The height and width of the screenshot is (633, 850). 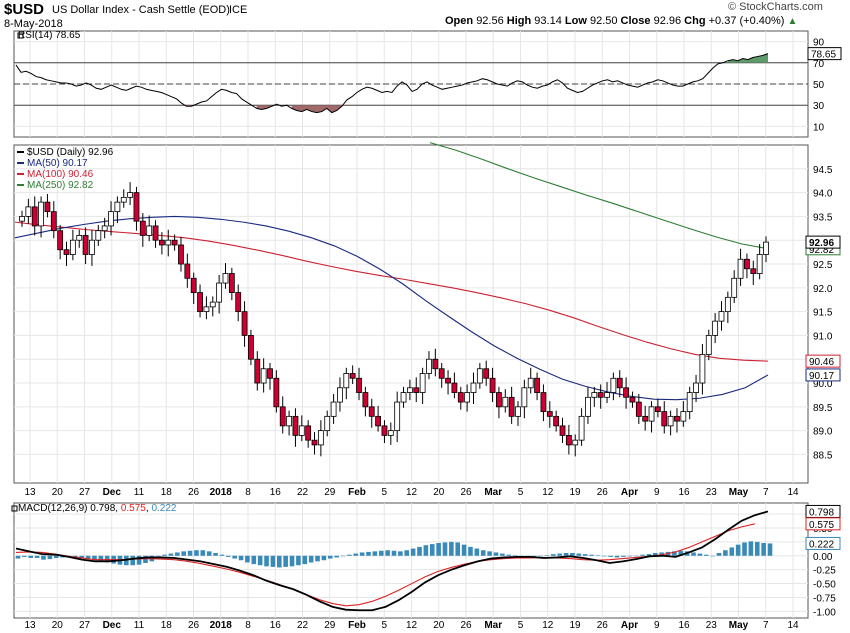 What do you see at coordinates (133, 508) in the screenshot?
I see `signal-legend-value: 0.575` at bounding box center [133, 508].